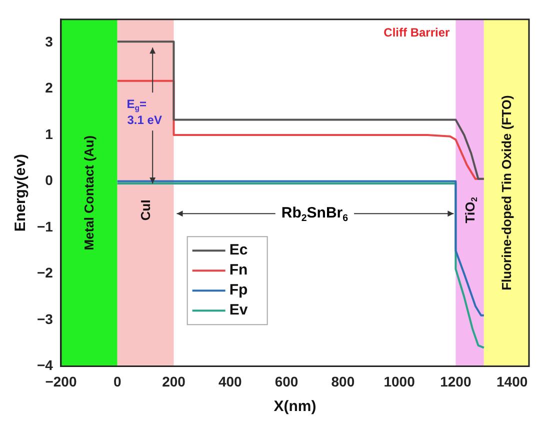 The height and width of the screenshot is (428, 541). I want to click on x-tick-label: 400, so click(230, 381).